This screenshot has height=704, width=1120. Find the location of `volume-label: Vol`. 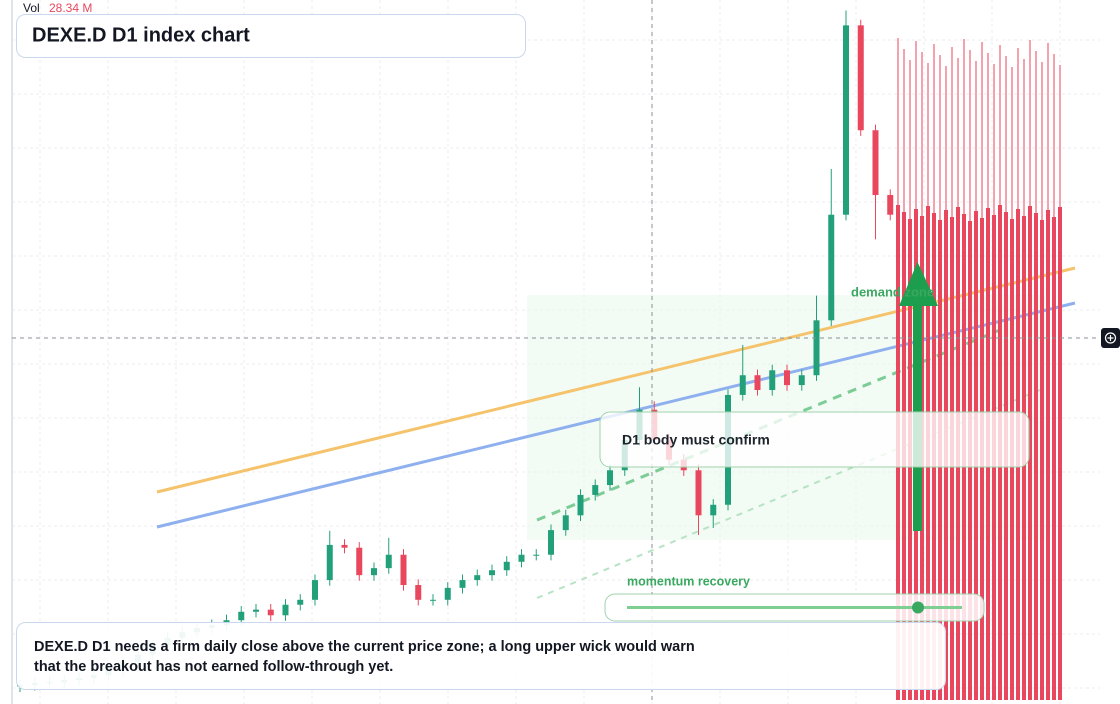

volume-label: Vol is located at coordinates (31, 8).